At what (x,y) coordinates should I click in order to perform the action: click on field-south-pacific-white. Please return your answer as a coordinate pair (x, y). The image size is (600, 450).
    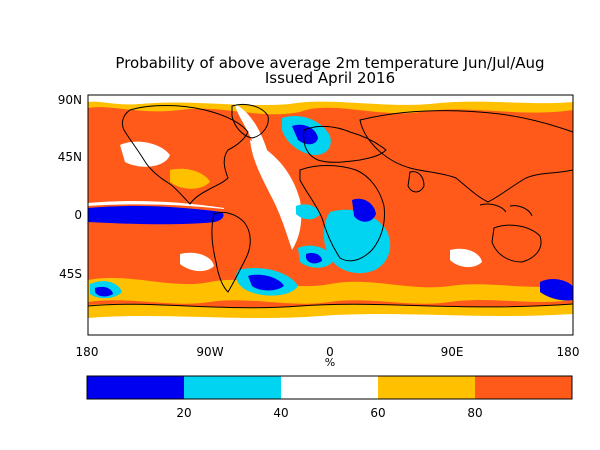
    Looking at the image, I should click on (197, 262).